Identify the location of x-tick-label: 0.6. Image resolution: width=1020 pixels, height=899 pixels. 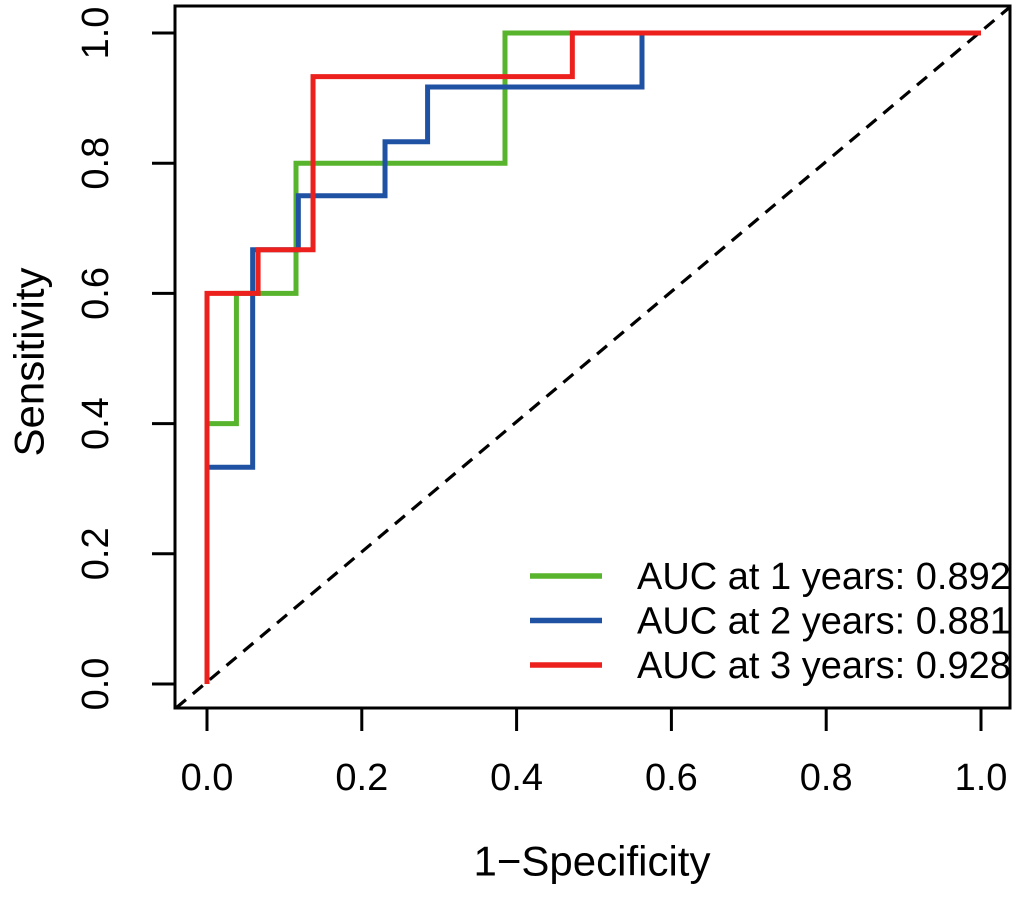
(671, 778).